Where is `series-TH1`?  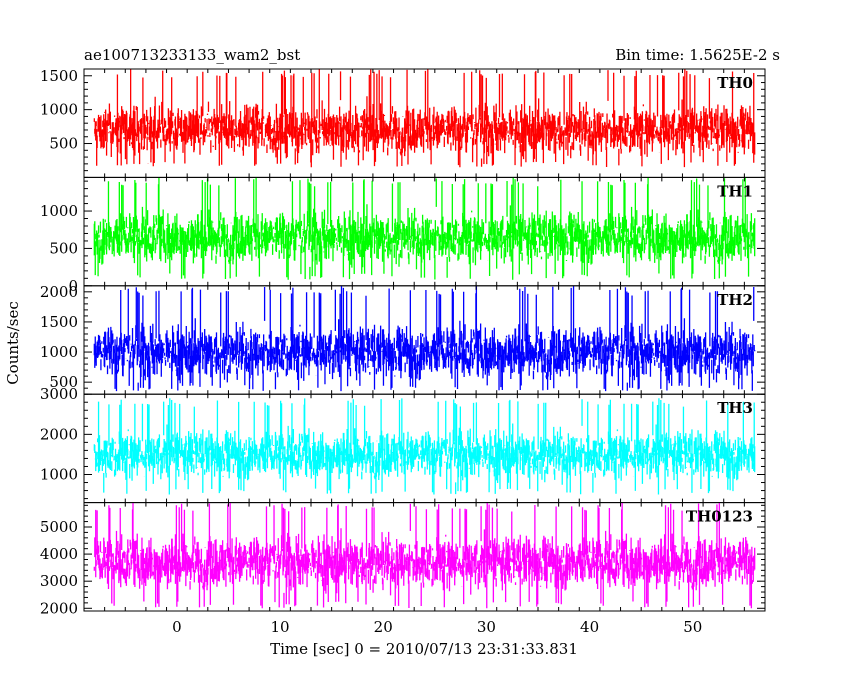 series-TH1 is located at coordinates (424, 228).